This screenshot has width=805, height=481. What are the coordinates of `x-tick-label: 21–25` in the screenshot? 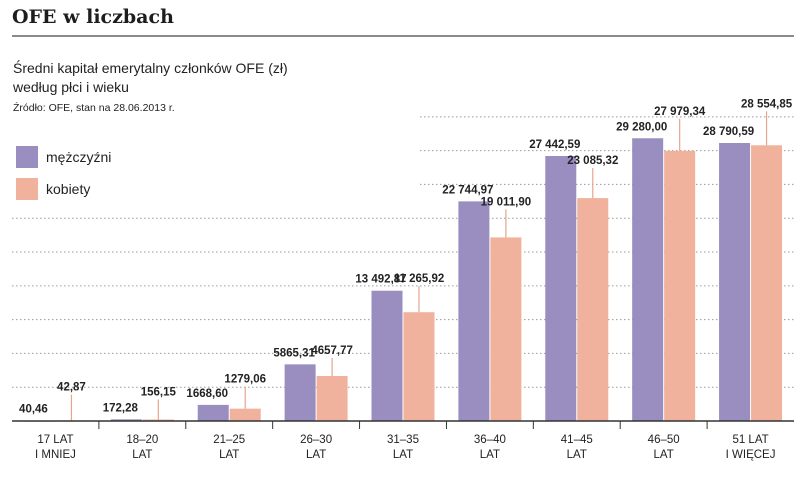 It's located at (229, 440).